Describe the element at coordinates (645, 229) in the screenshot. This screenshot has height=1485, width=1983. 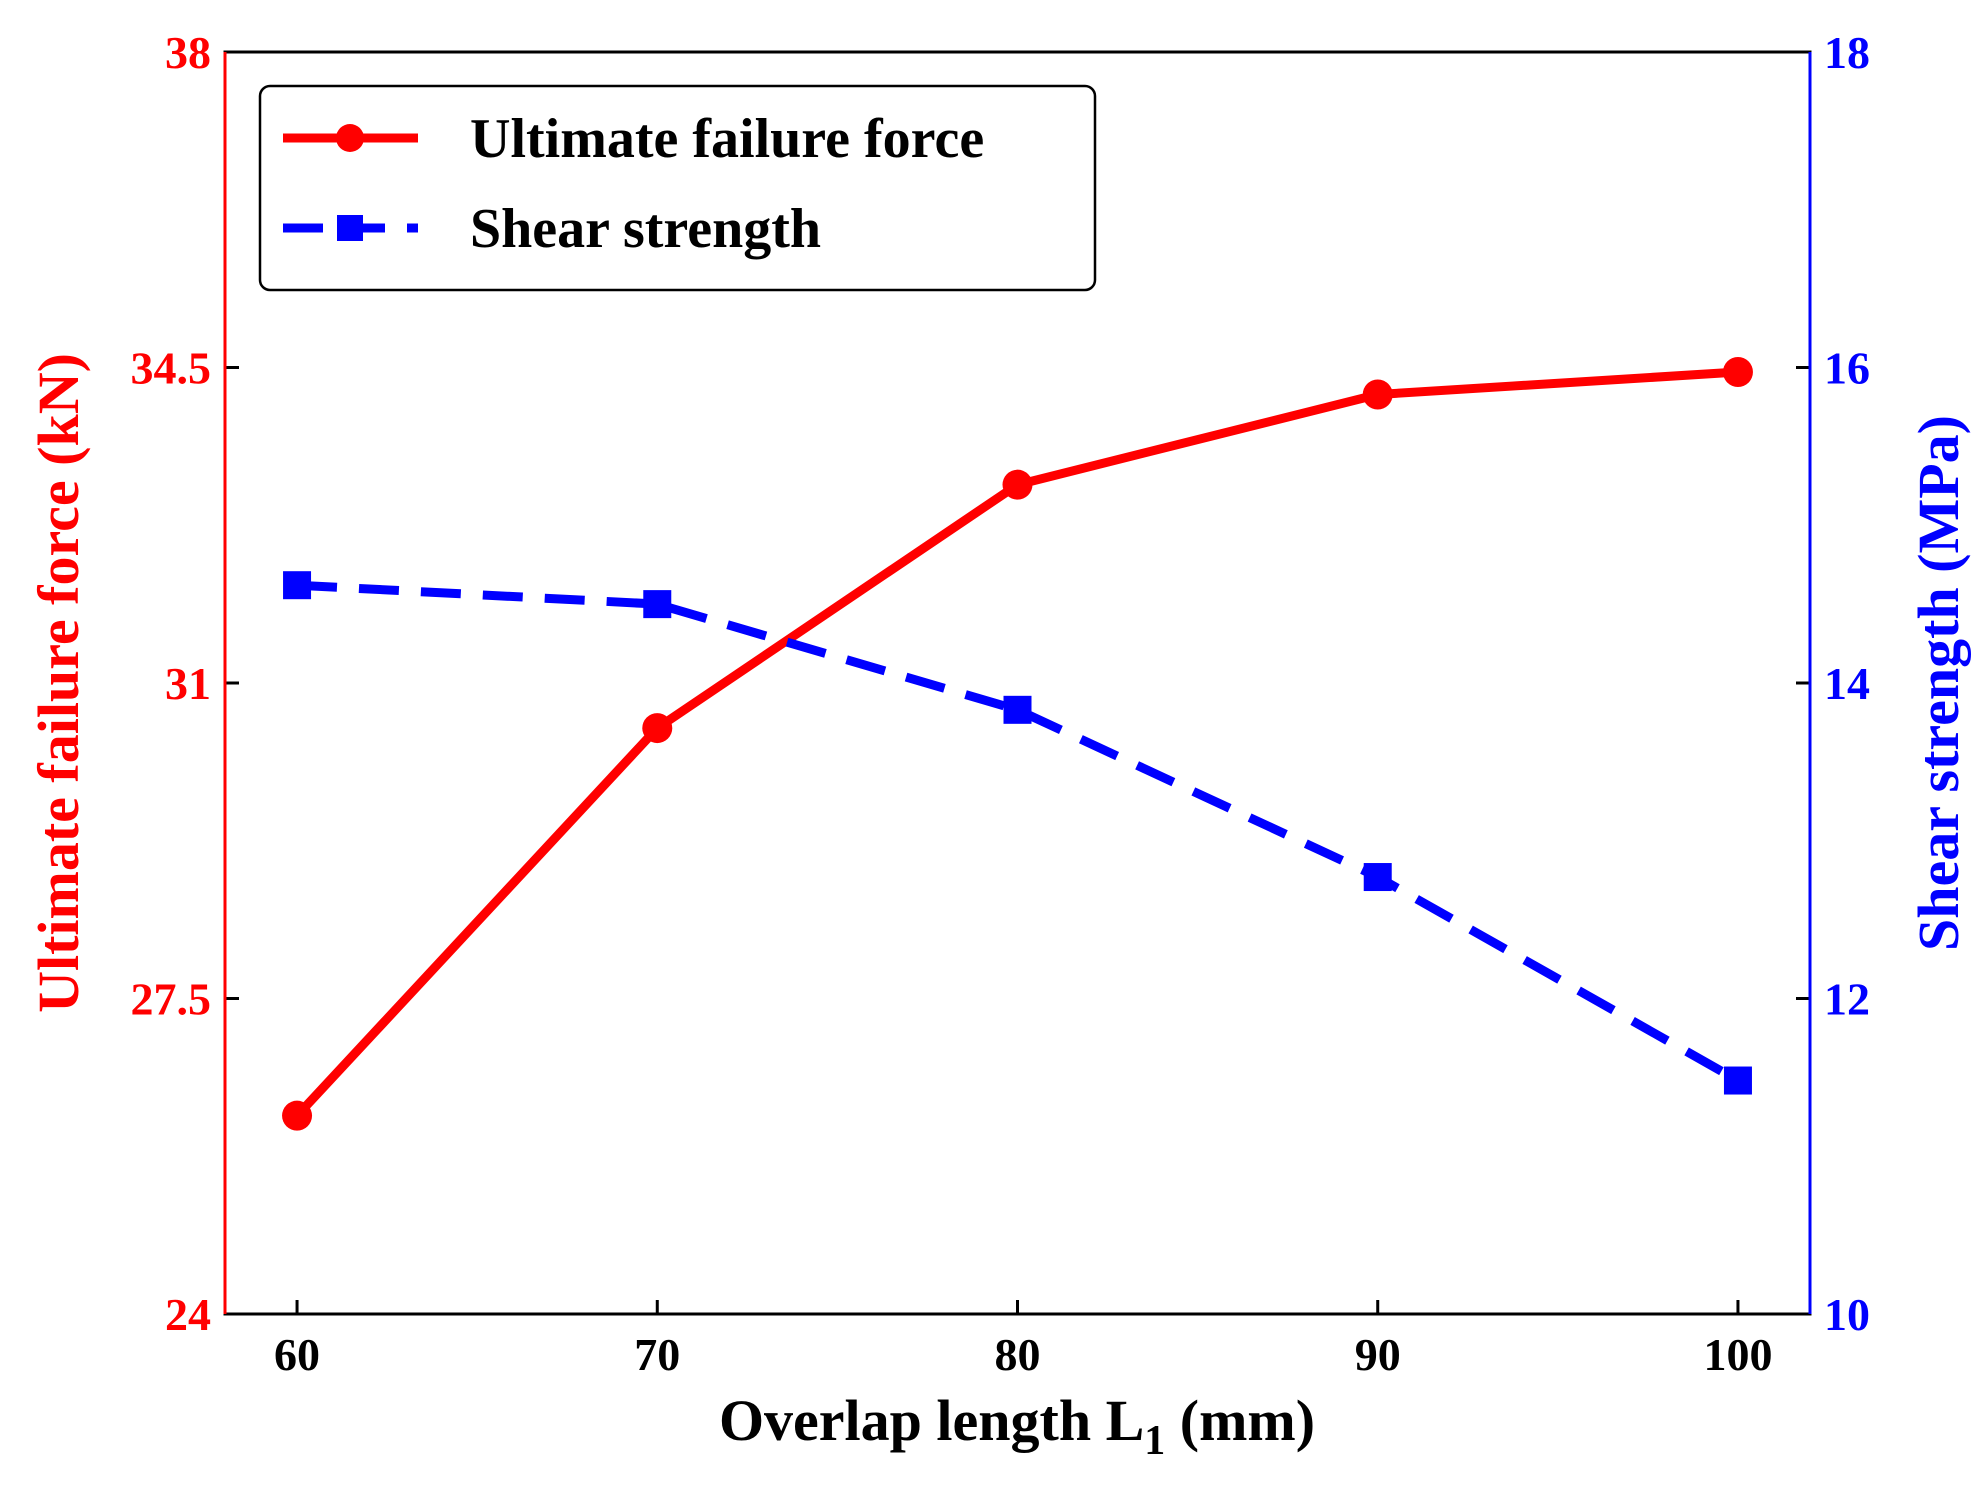
I see `legend-label-shear: Shear strength` at that location.